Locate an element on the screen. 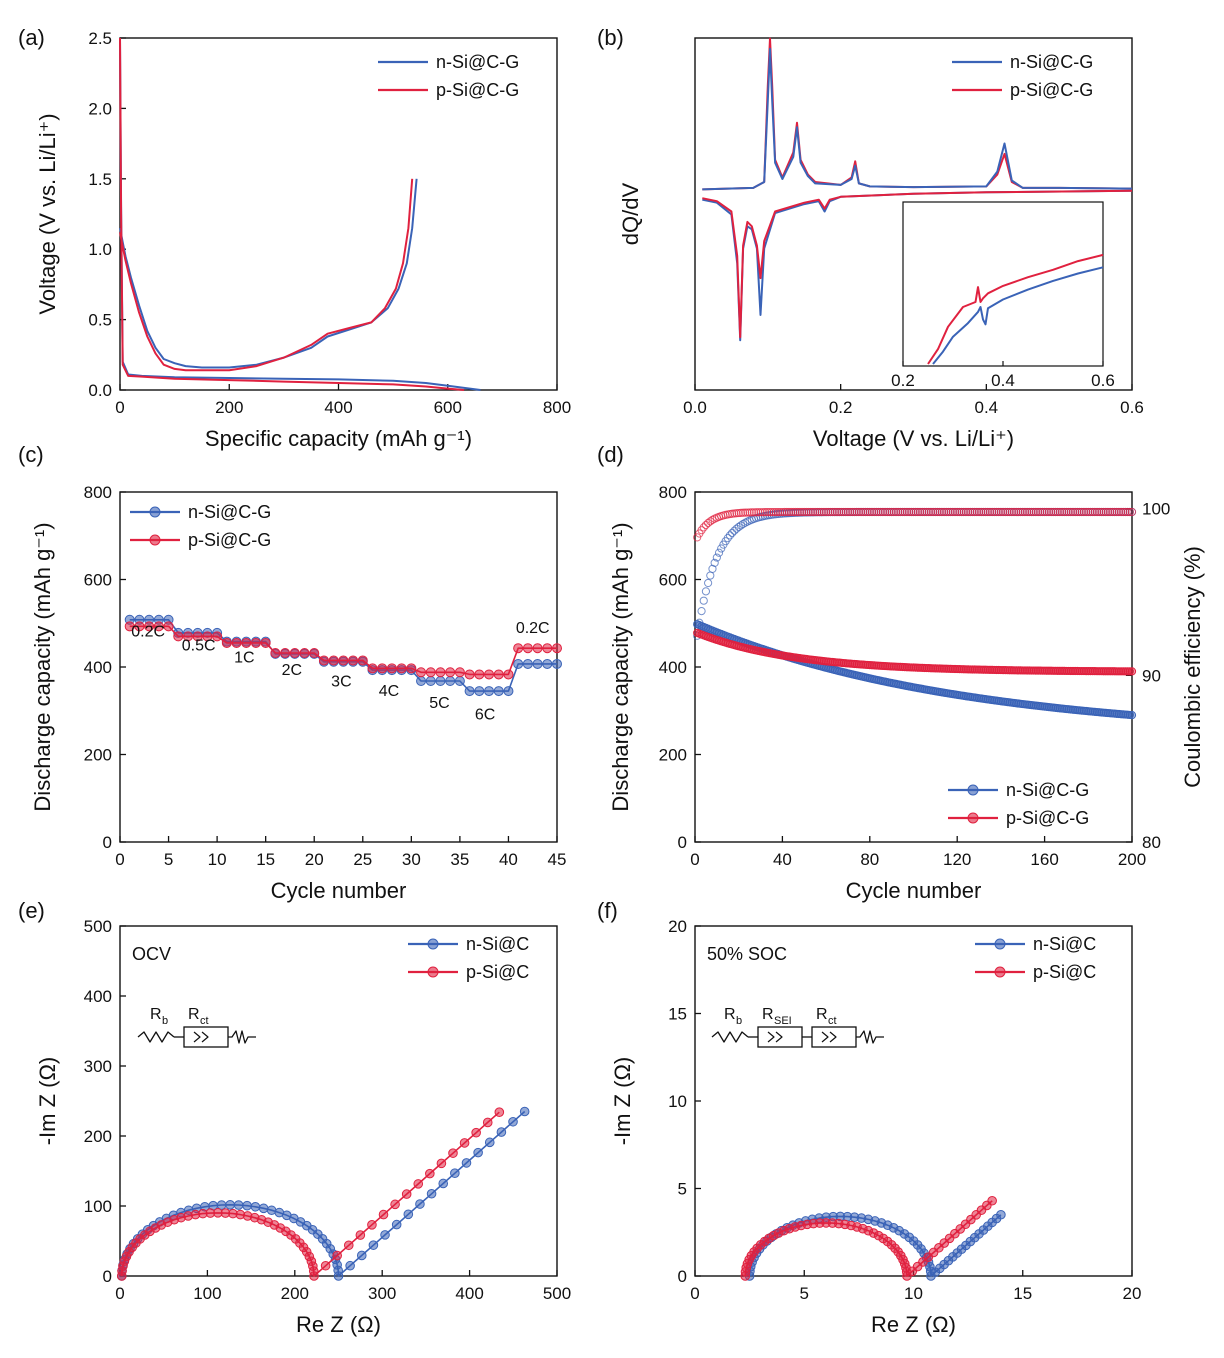 The width and height of the screenshot is (1224, 1358). legend-label-b: n-Si@C-G is located at coordinates (1051, 62).